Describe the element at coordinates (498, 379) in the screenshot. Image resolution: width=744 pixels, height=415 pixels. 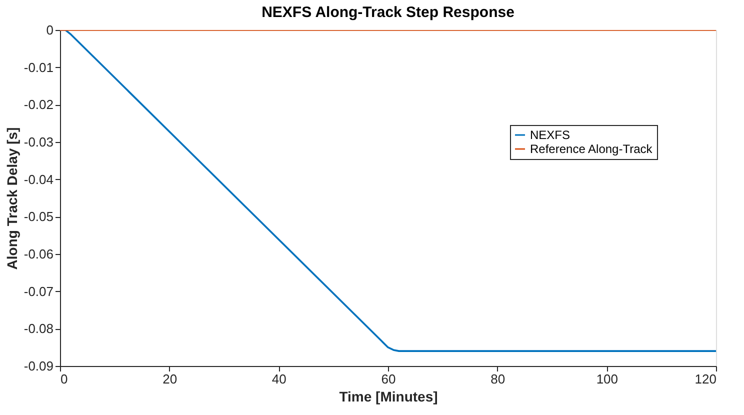
I see `x-tick-label: 80` at that location.